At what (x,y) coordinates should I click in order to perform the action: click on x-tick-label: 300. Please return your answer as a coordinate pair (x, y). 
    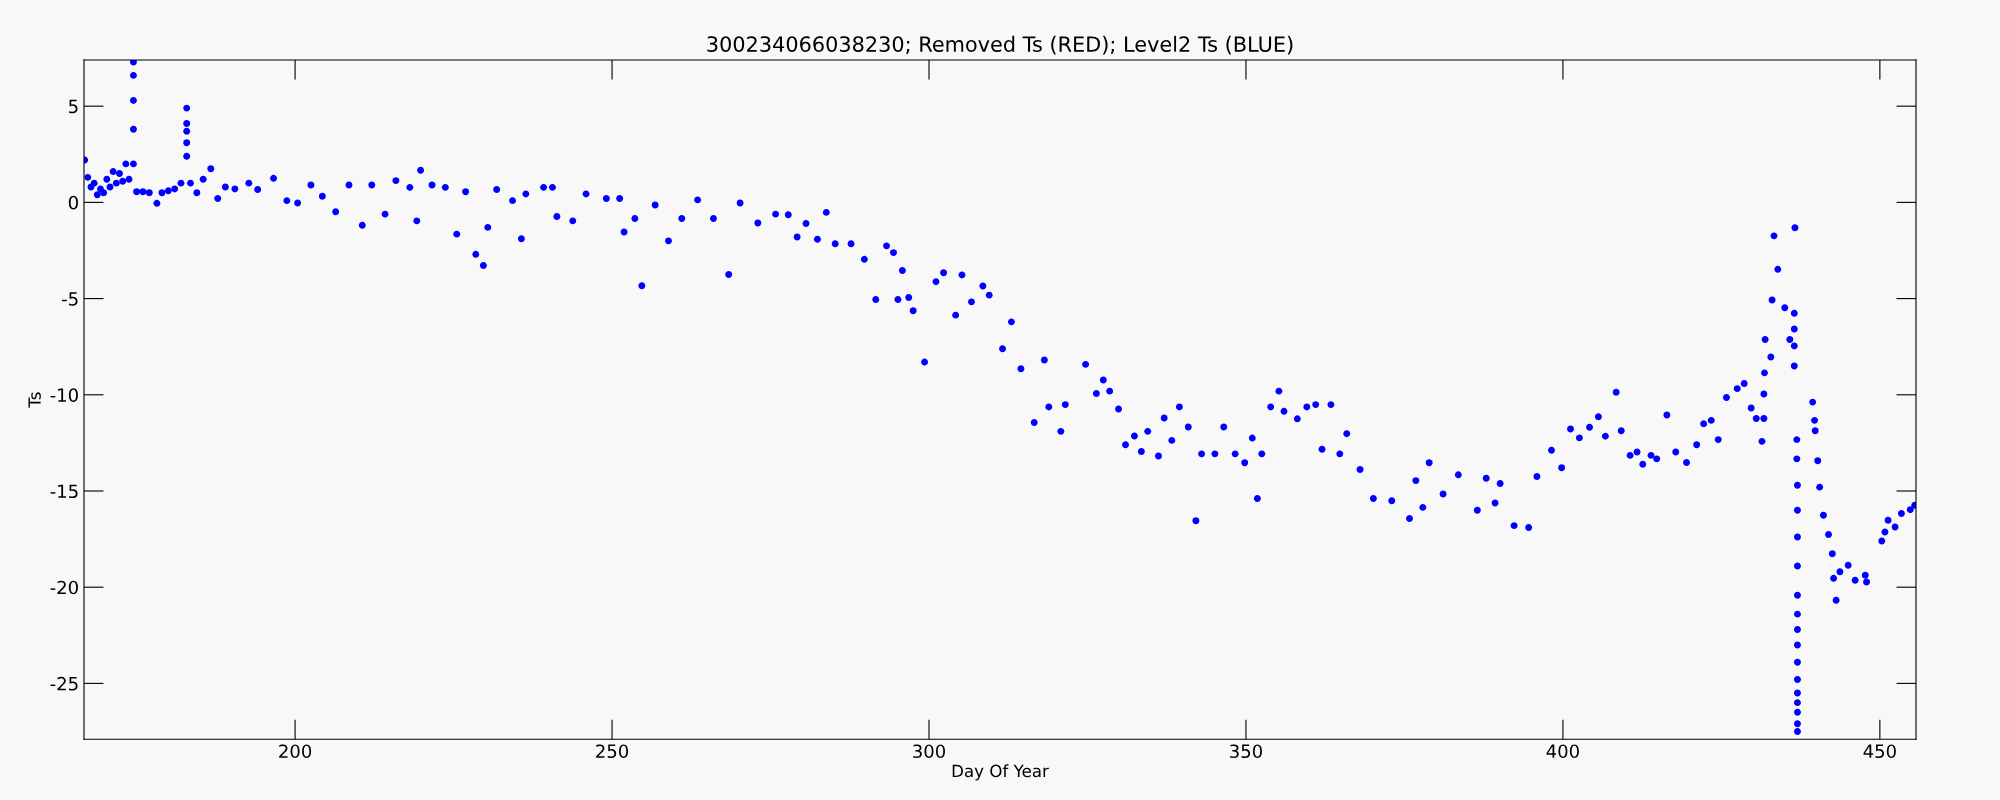
    Looking at the image, I should click on (929, 751).